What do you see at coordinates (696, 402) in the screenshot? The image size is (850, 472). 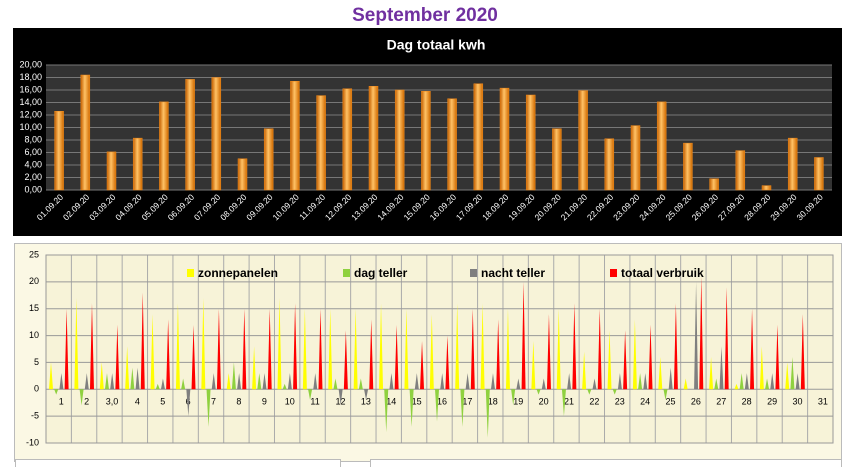 I see `x-tick-label: 26` at bounding box center [696, 402].